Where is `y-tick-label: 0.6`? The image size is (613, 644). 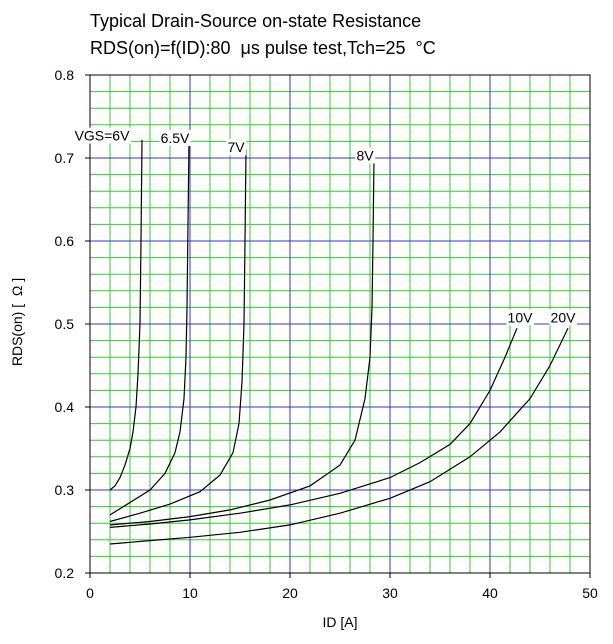 y-tick-label: 0.6 is located at coordinates (65, 241).